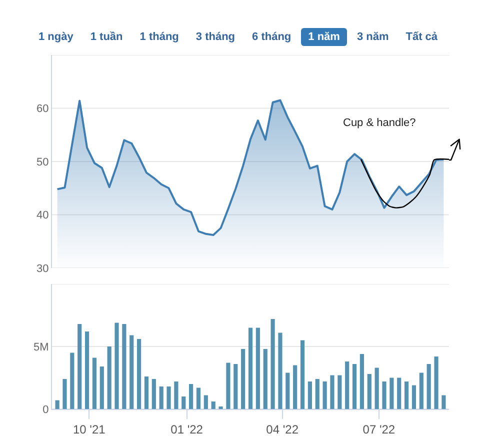 Image resolution: width=483 pixels, height=448 pixels. Describe the element at coordinates (159, 37) in the screenshot. I see `text: 1 tháng` at that location.